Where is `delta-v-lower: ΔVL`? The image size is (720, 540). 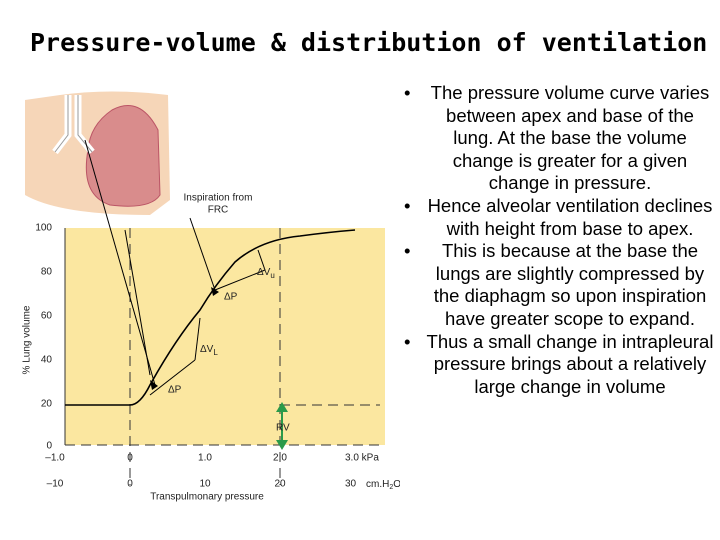
delta-v-lower: ΔVL is located at coordinates (209, 350).